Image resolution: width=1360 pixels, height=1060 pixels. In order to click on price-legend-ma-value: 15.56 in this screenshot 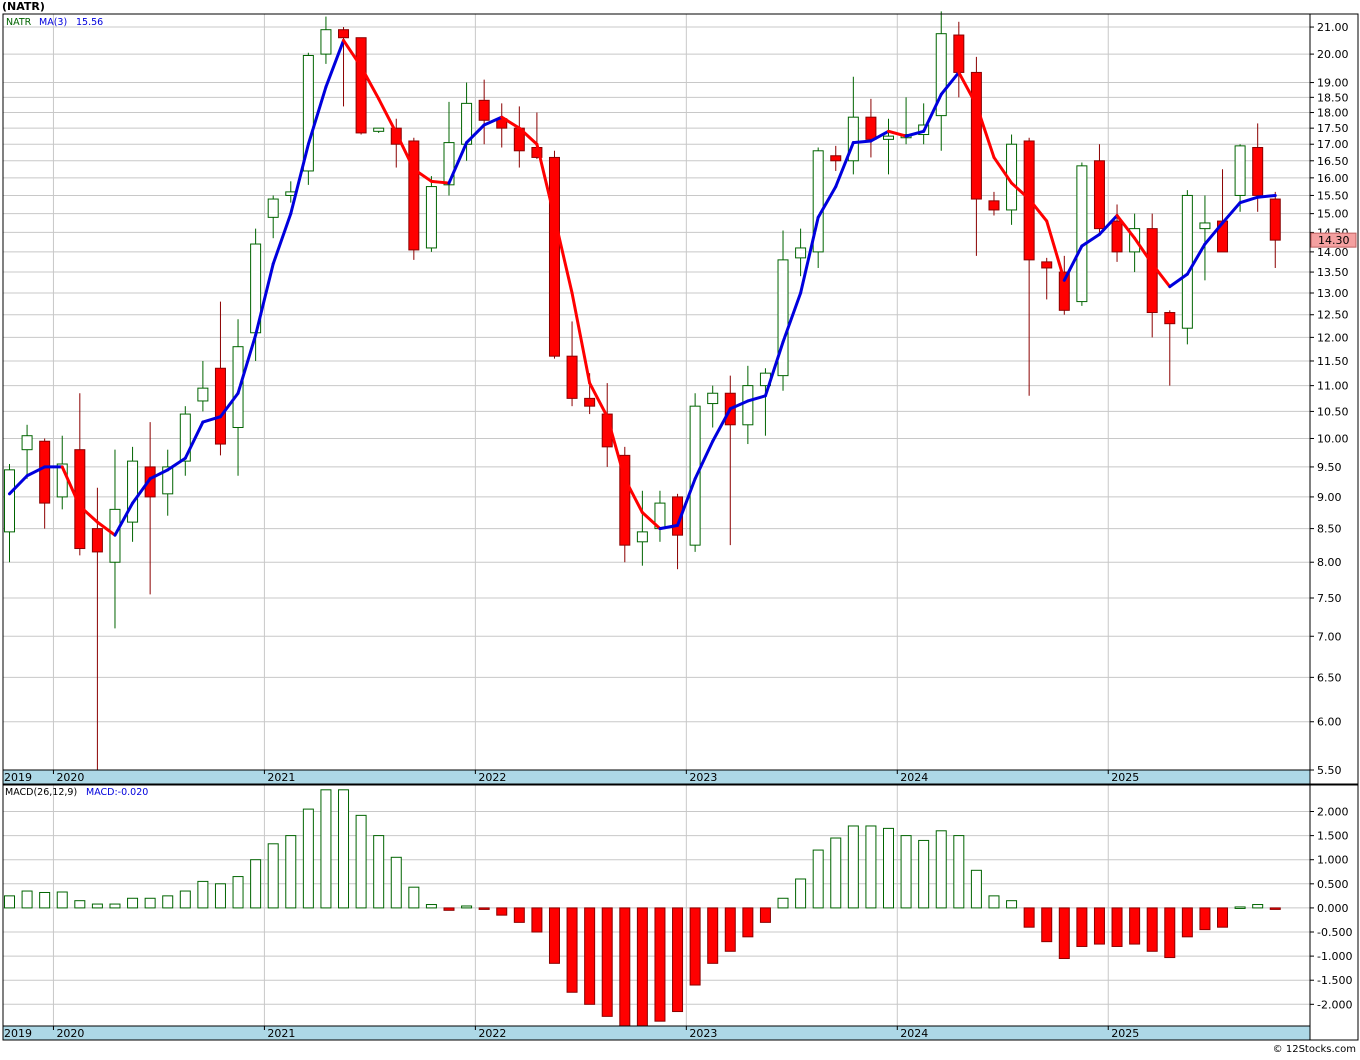, I will do `click(89, 22)`.